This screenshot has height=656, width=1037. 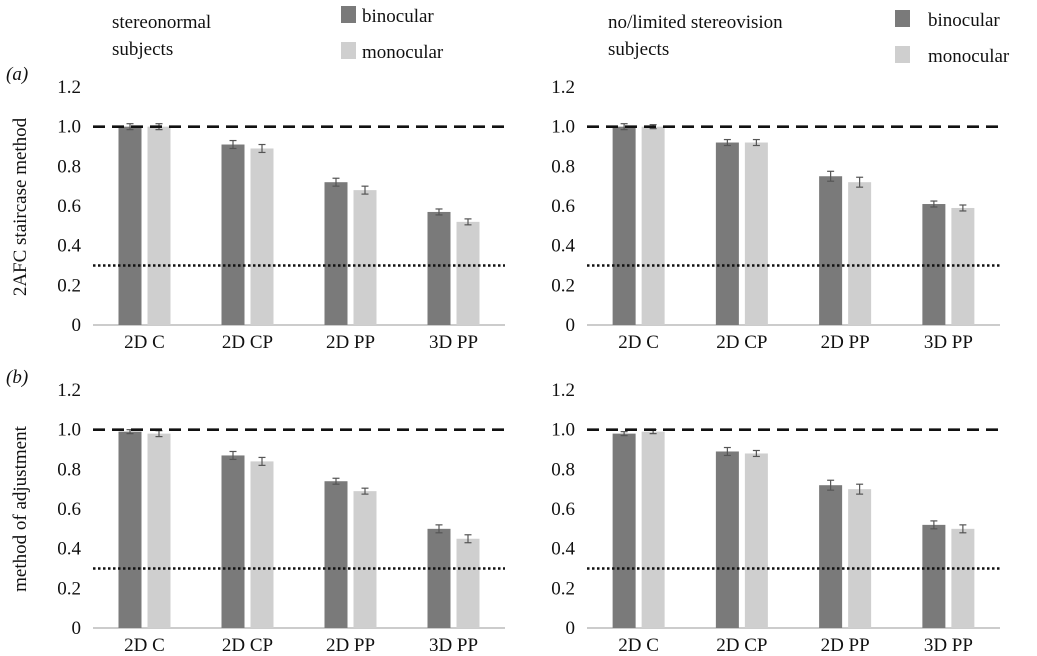 What do you see at coordinates (638, 49) in the screenshot?
I see `column-header-right-line2: subjects` at bounding box center [638, 49].